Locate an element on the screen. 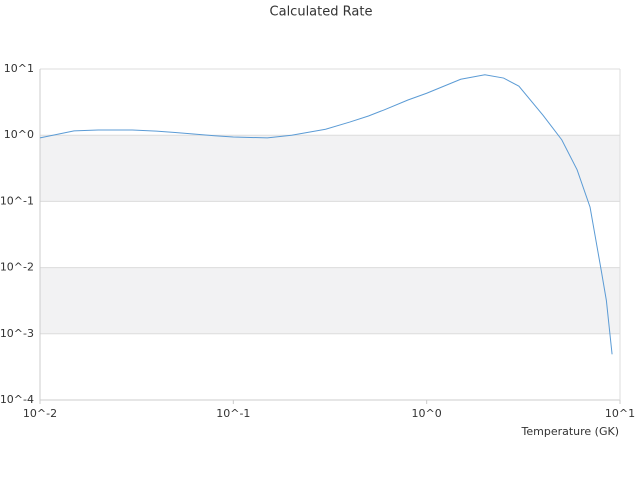 This screenshot has height=480, width=640. x-tick-label: 10^0 is located at coordinates (427, 413).